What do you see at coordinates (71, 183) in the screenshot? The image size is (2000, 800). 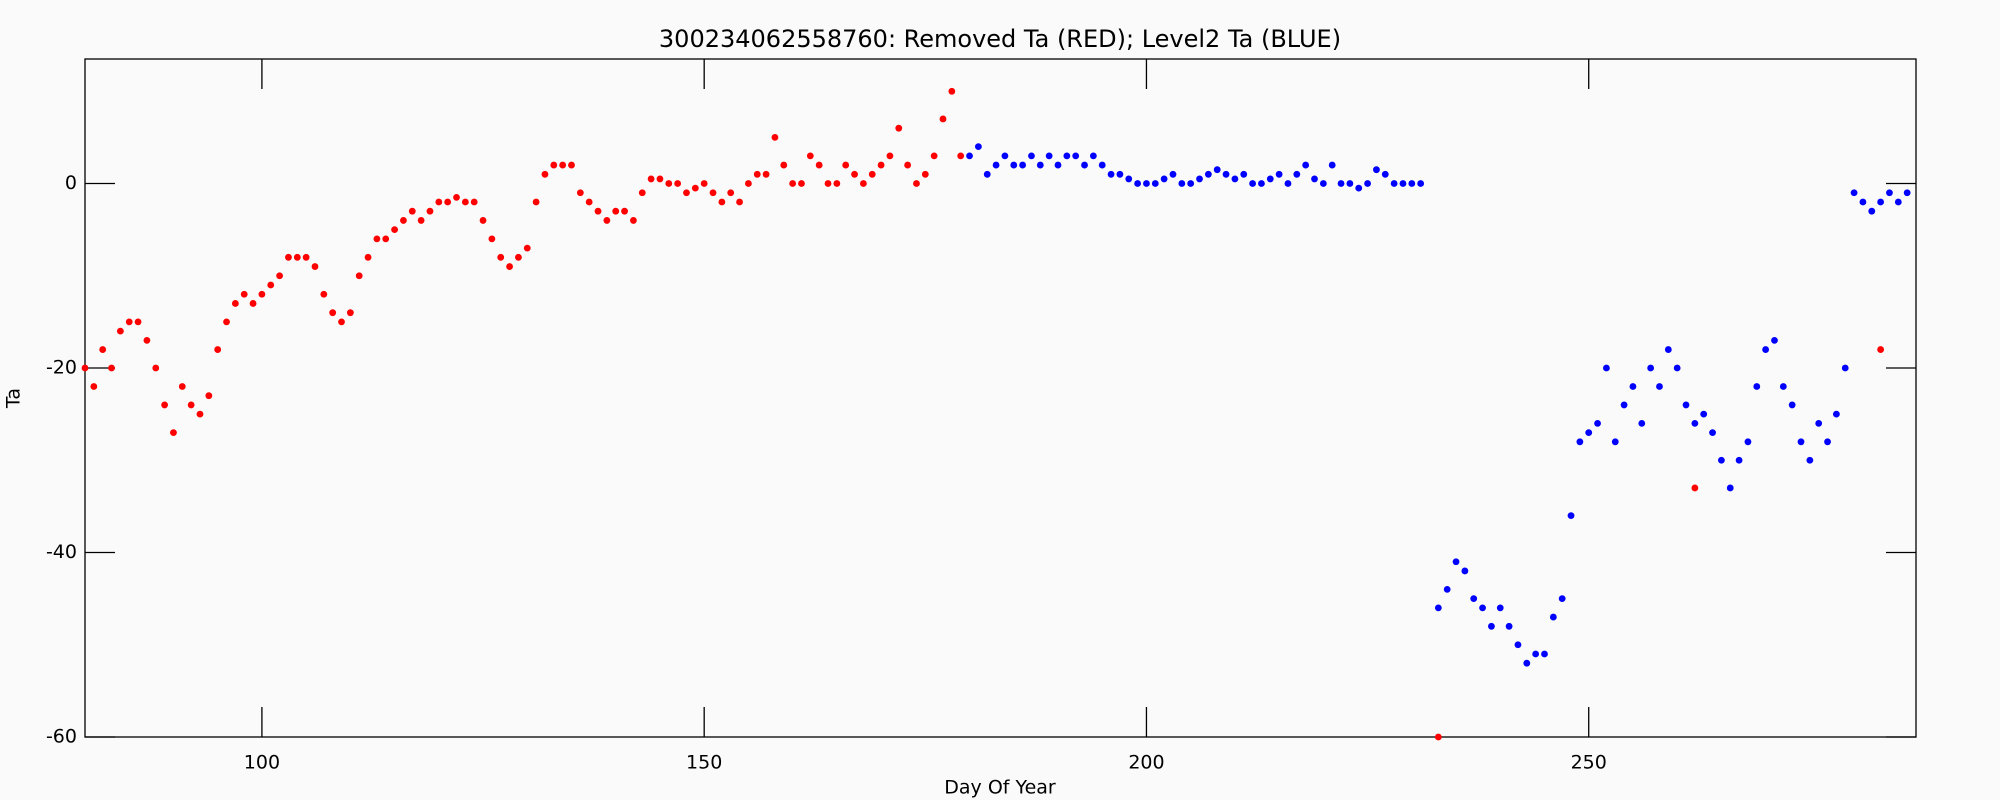 I see `y-tick-label: 0` at bounding box center [71, 183].